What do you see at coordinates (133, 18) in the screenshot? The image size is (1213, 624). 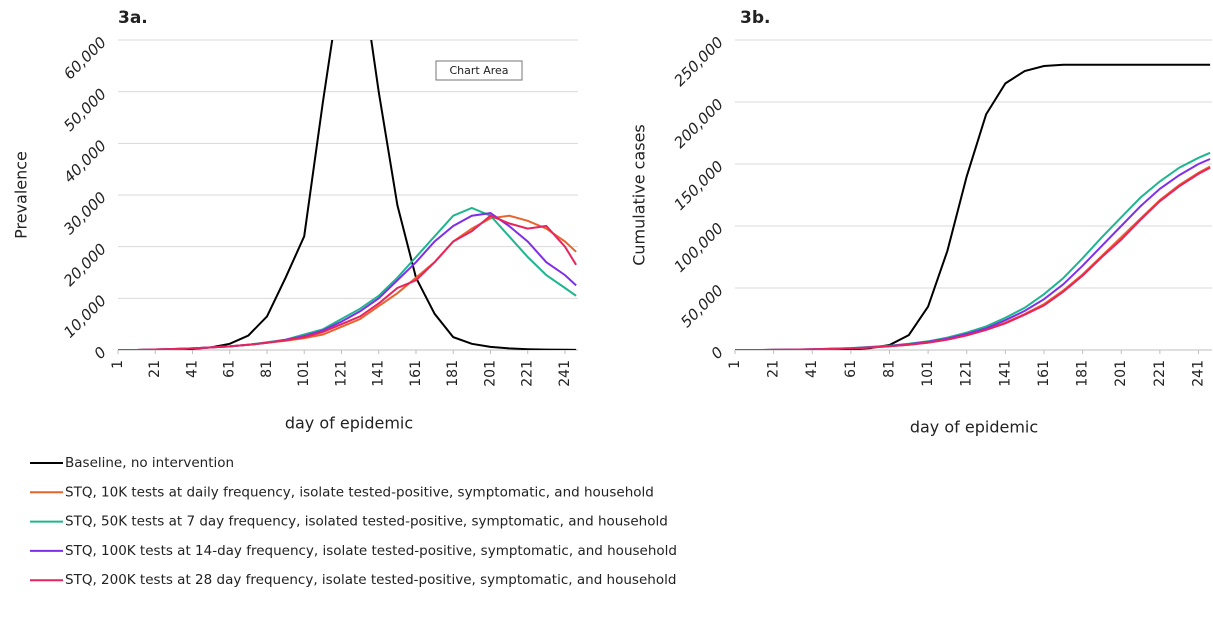 I see `chart-title: 3a.` at bounding box center [133, 18].